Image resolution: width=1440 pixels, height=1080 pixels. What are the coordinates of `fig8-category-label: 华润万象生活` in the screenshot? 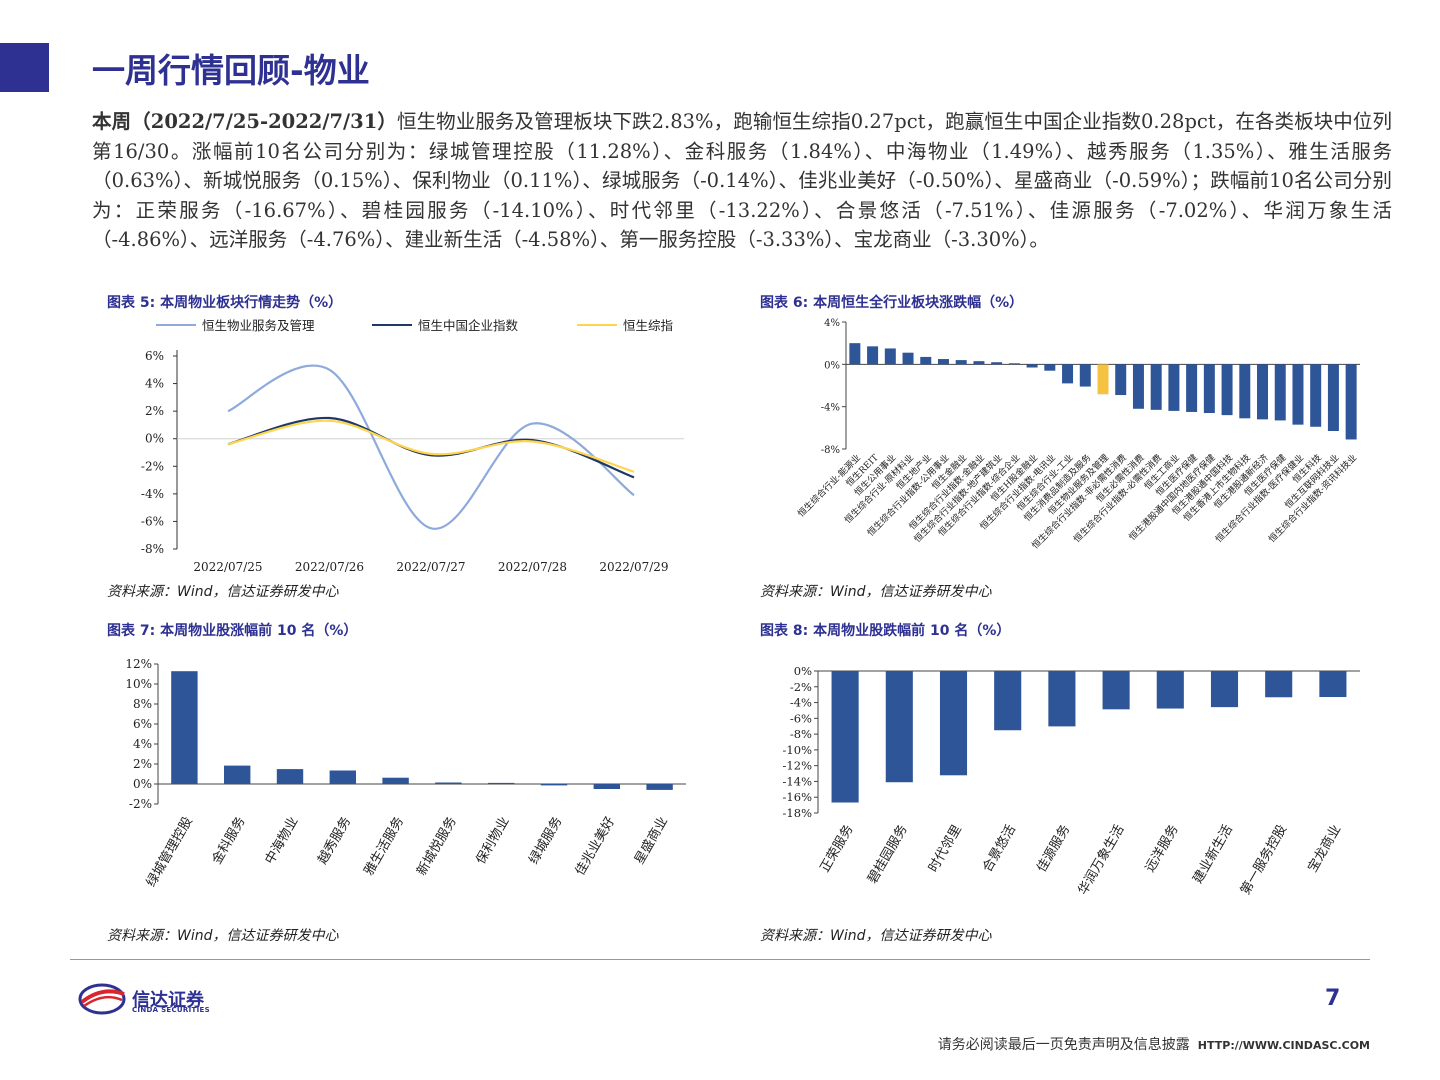 It's located at (1102, 860).